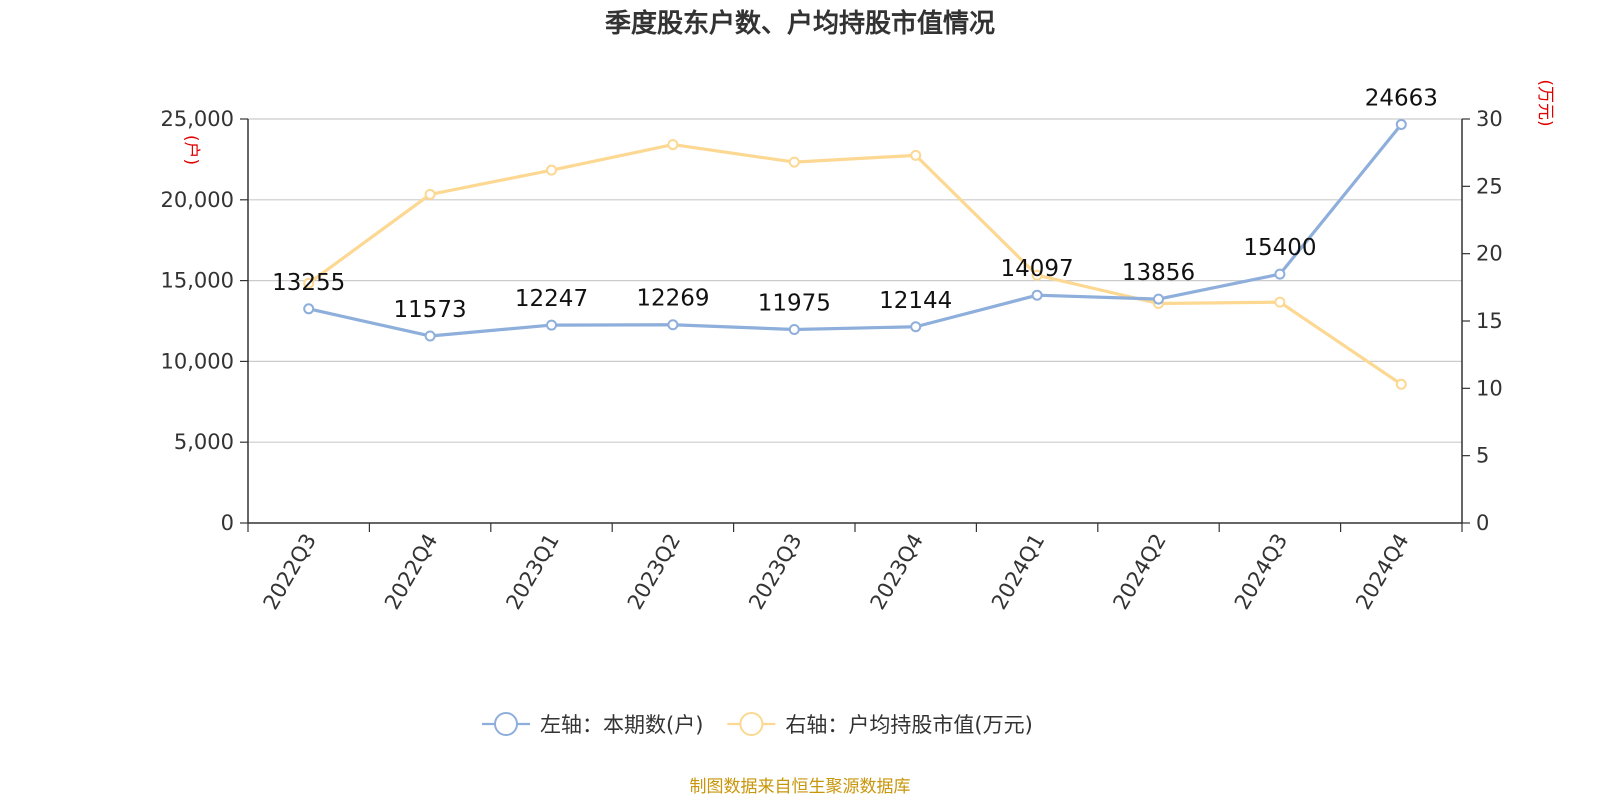 The image size is (1600, 800). What do you see at coordinates (532, 572) in the screenshot?
I see `x-tick-label: 2023Q1` at bounding box center [532, 572].